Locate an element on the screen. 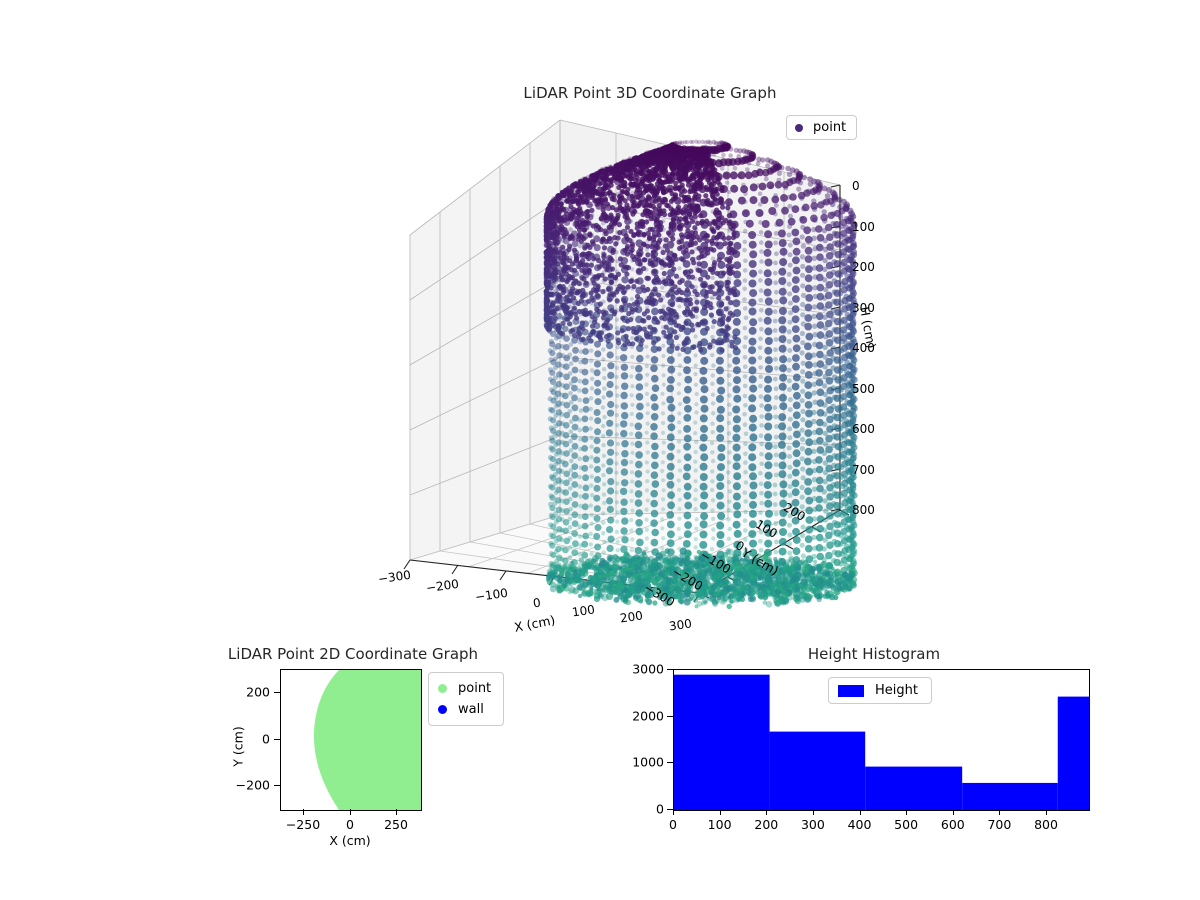 The image size is (1200, 900). plot3d-legend: point is located at coordinates (822, 127).